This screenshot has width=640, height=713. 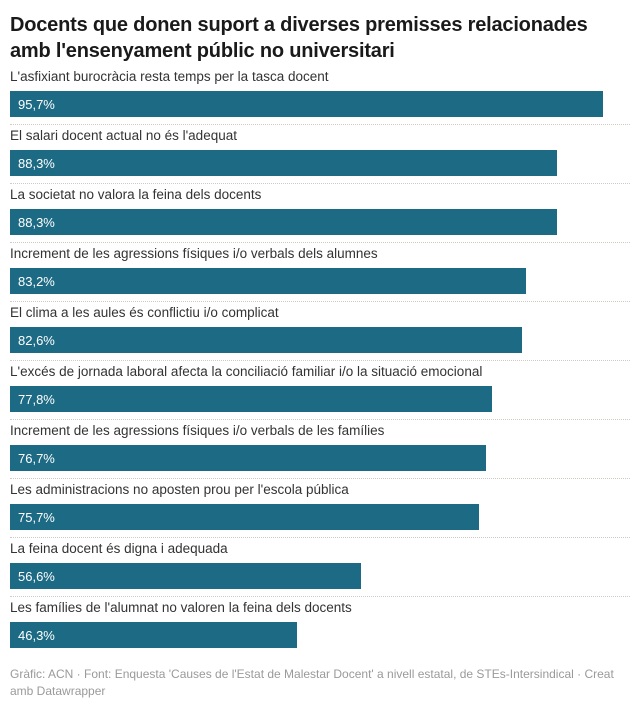 What do you see at coordinates (36, 458) in the screenshot?
I see `bar-value-label: 76,7%` at bounding box center [36, 458].